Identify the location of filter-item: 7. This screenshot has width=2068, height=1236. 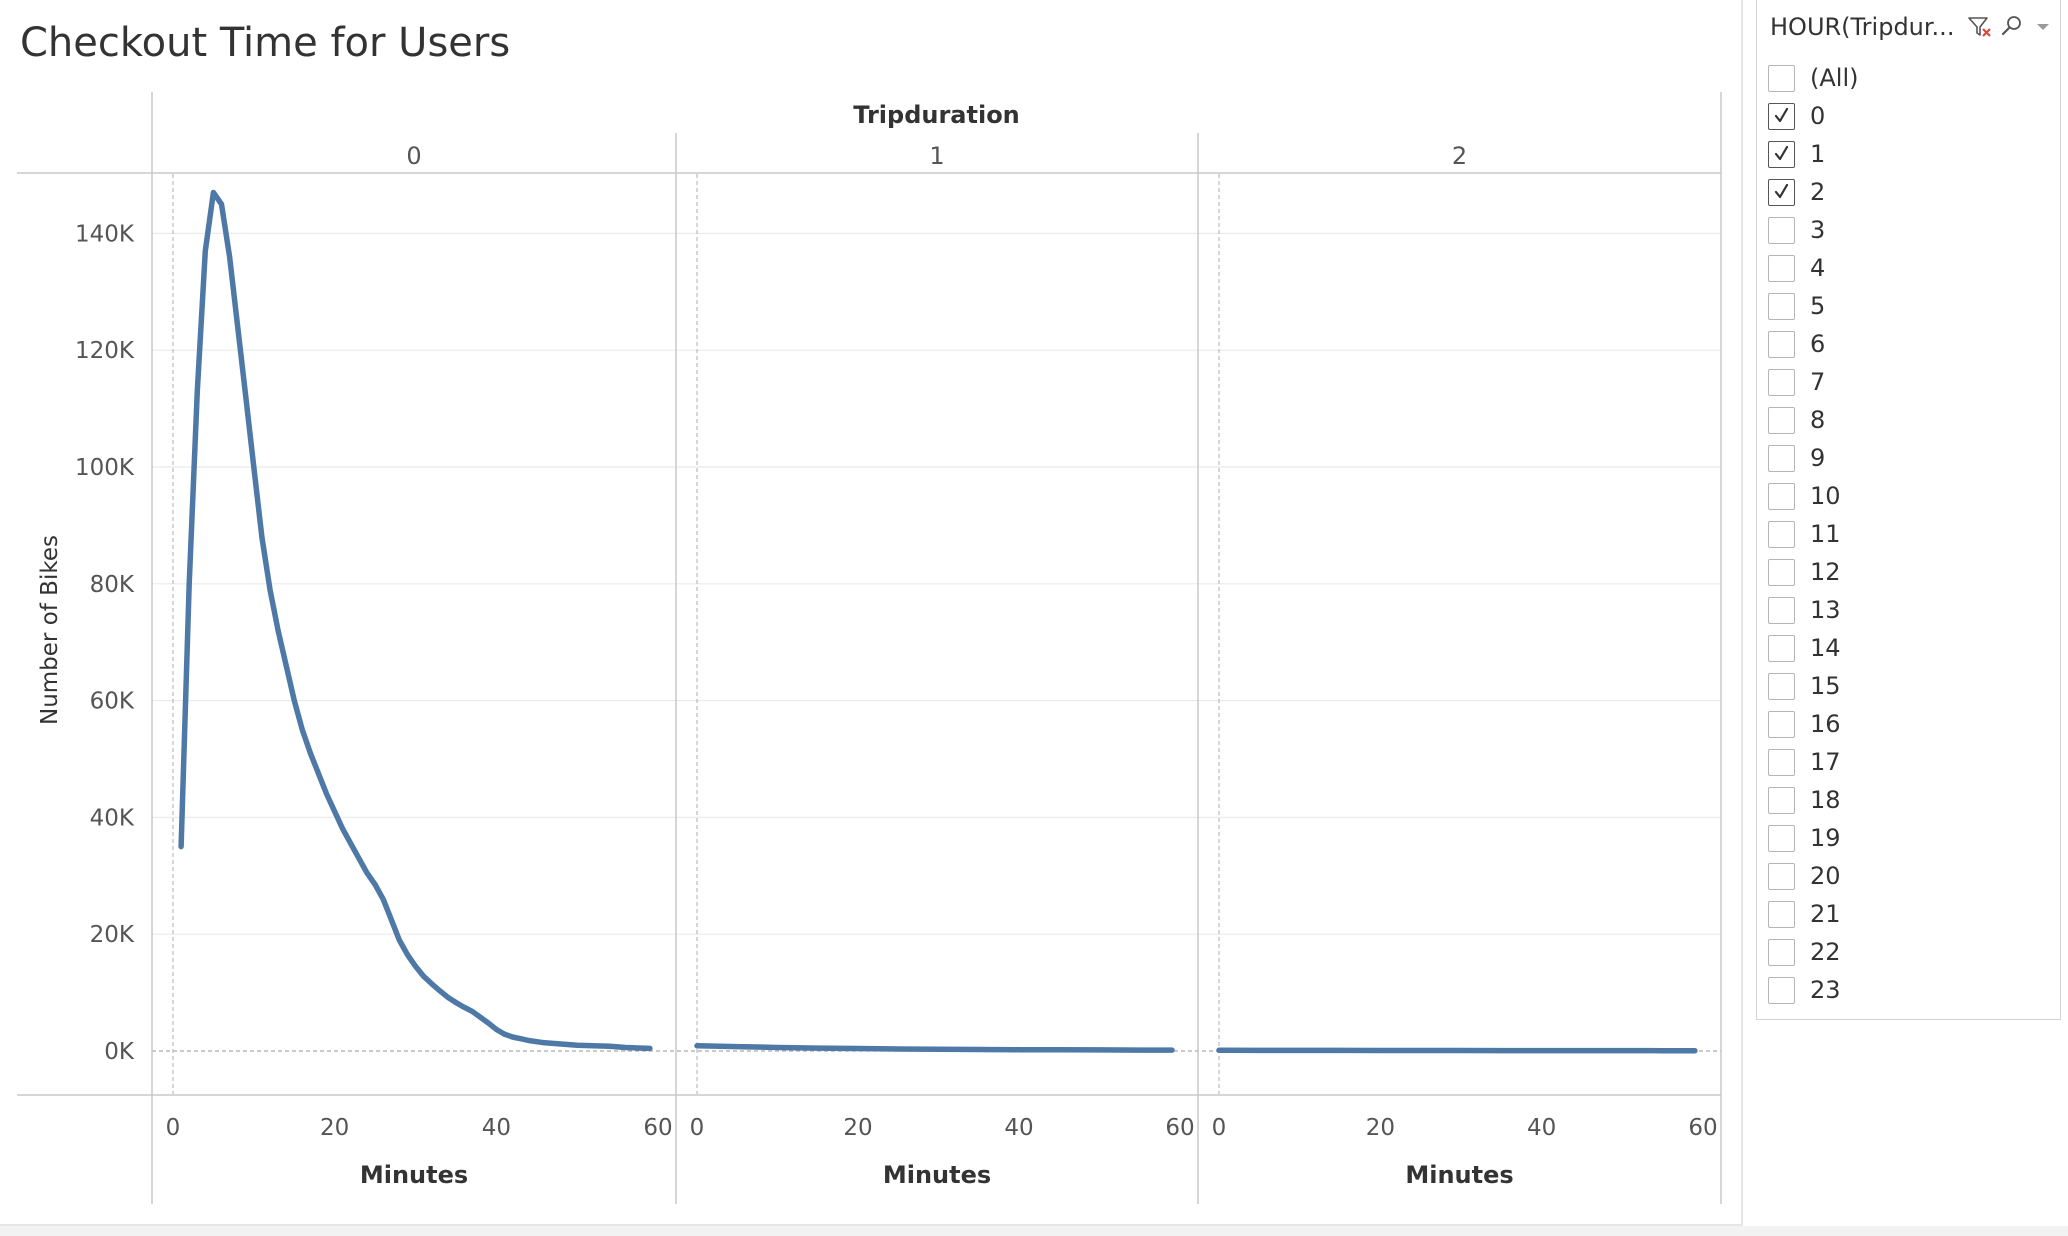
(1908, 385).